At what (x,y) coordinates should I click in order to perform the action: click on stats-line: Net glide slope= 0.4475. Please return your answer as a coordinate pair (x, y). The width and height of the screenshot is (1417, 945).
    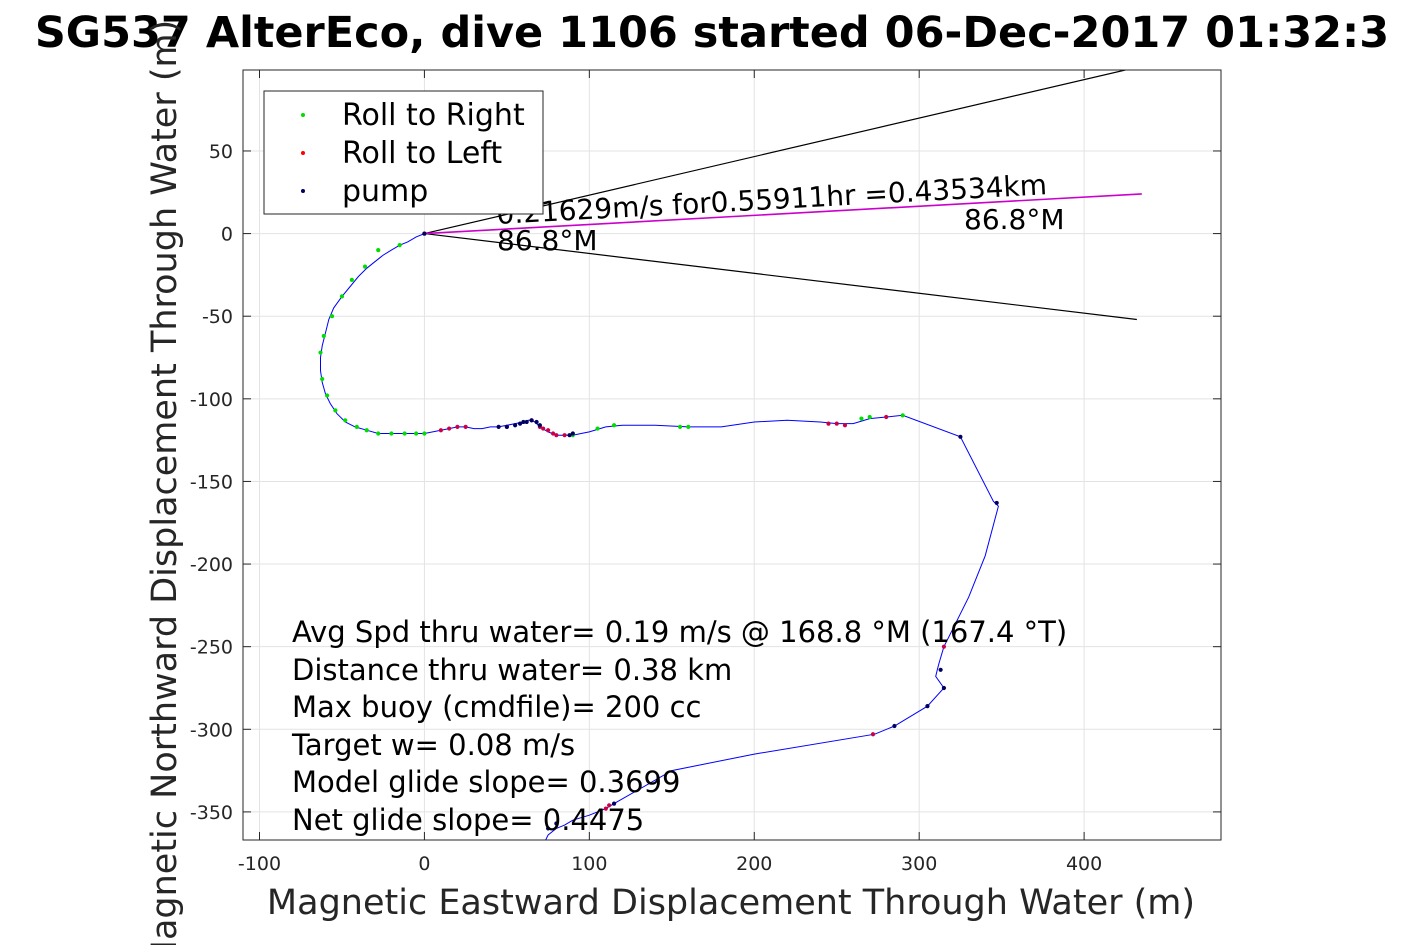
    Looking at the image, I should click on (468, 820).